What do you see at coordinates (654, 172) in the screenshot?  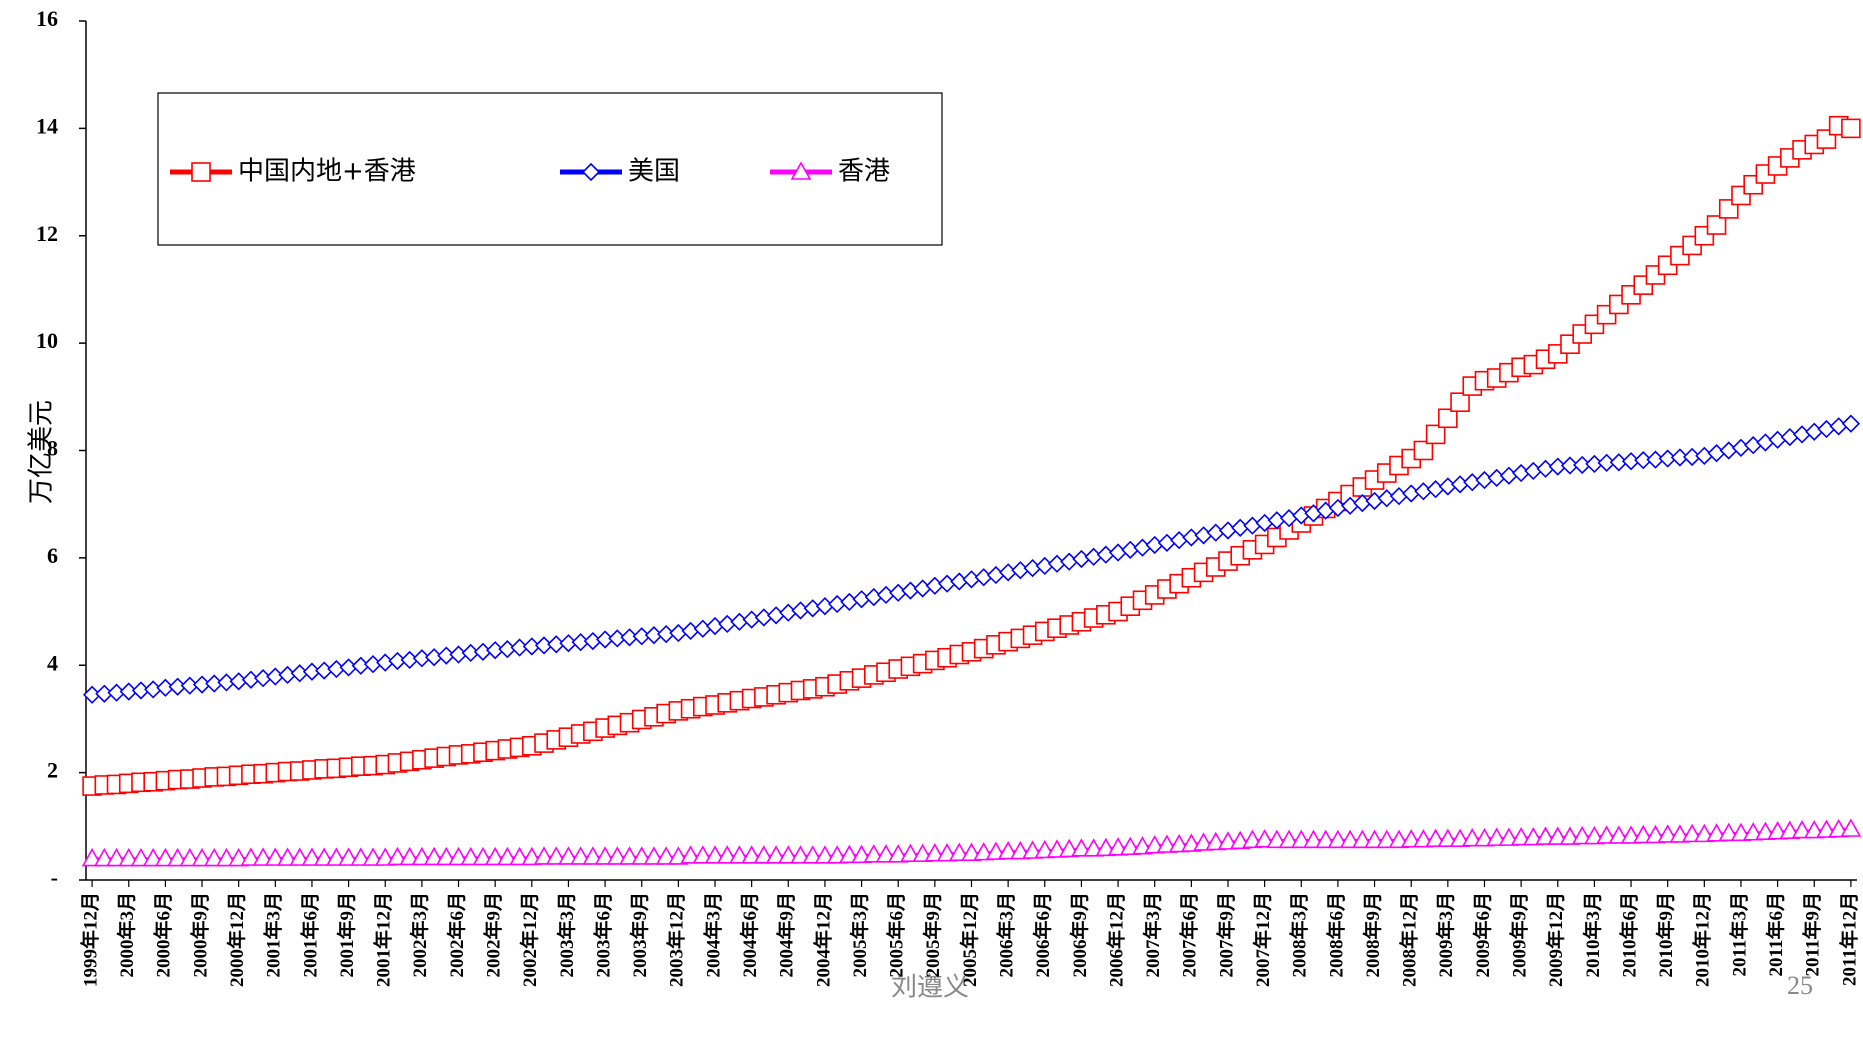 I see `legend-label: 美国` at bounding box center [654, 172].